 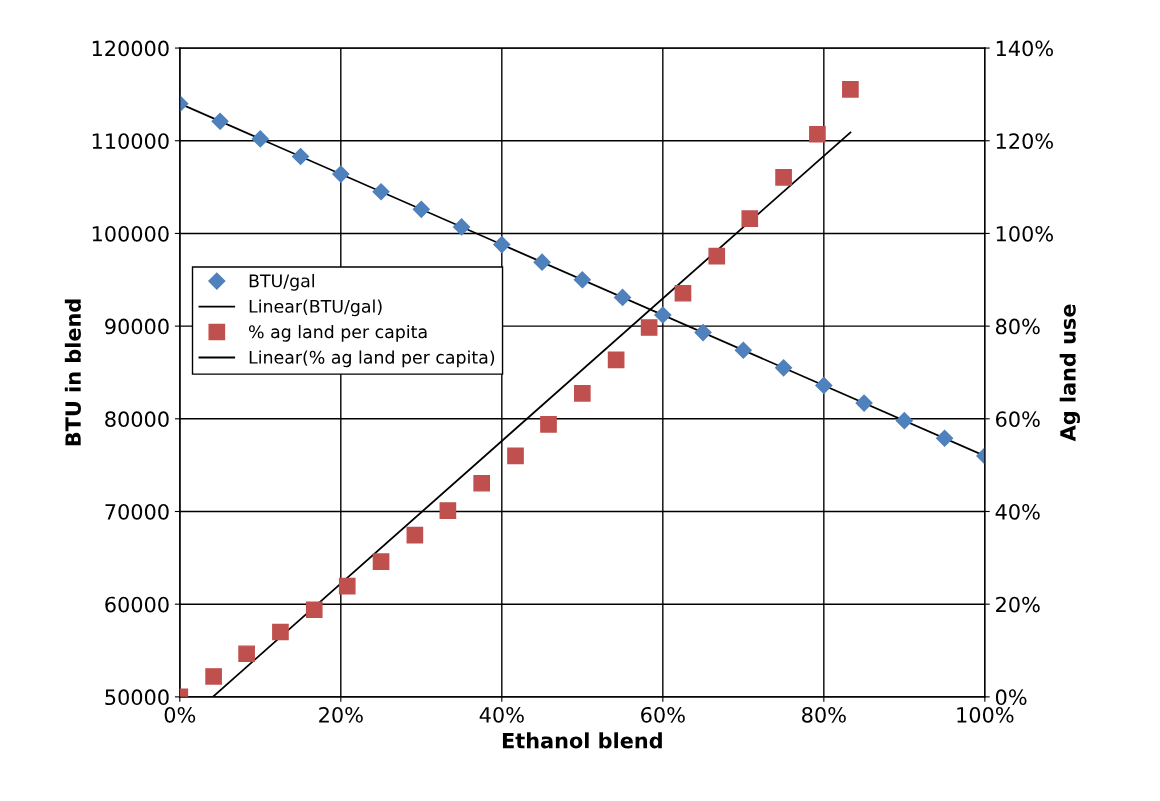 I want to click on y2-tick-label: 0%, so click(x=1011, y=697).